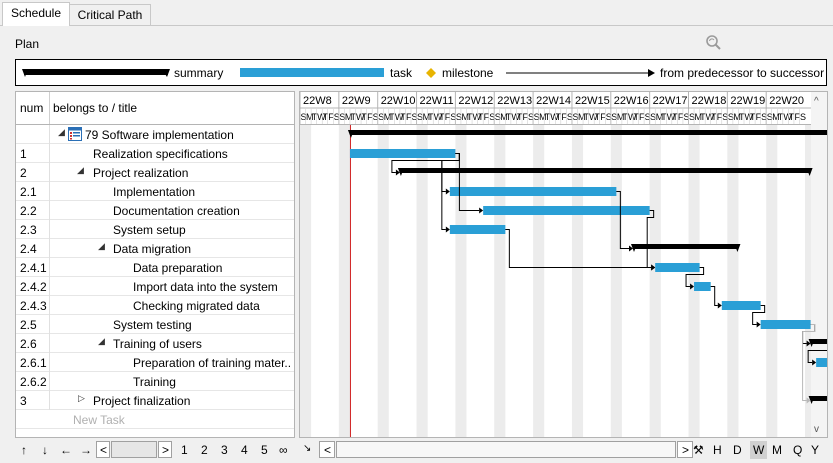 This screenshot has height=463, width=833. I want to click on table-row: 2.1 Implementation, so click(155, 191).